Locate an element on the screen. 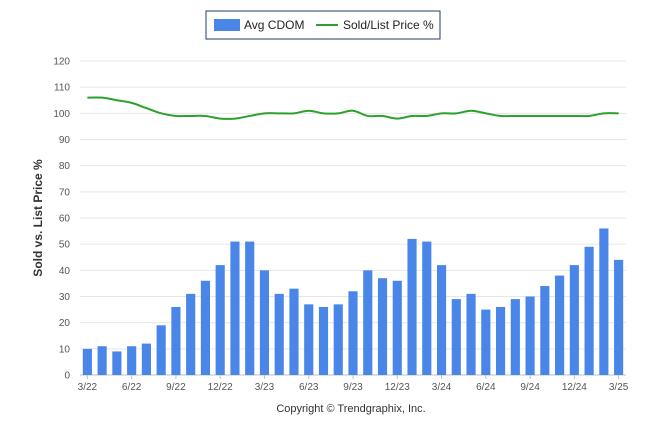  legend-label-sold-list: Sold/List Price % is located at coordinates (388, 25).